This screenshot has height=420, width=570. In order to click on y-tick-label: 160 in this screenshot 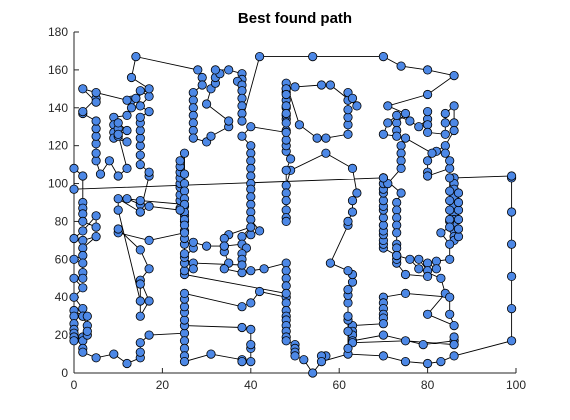, I will do `click(58, 70)`.